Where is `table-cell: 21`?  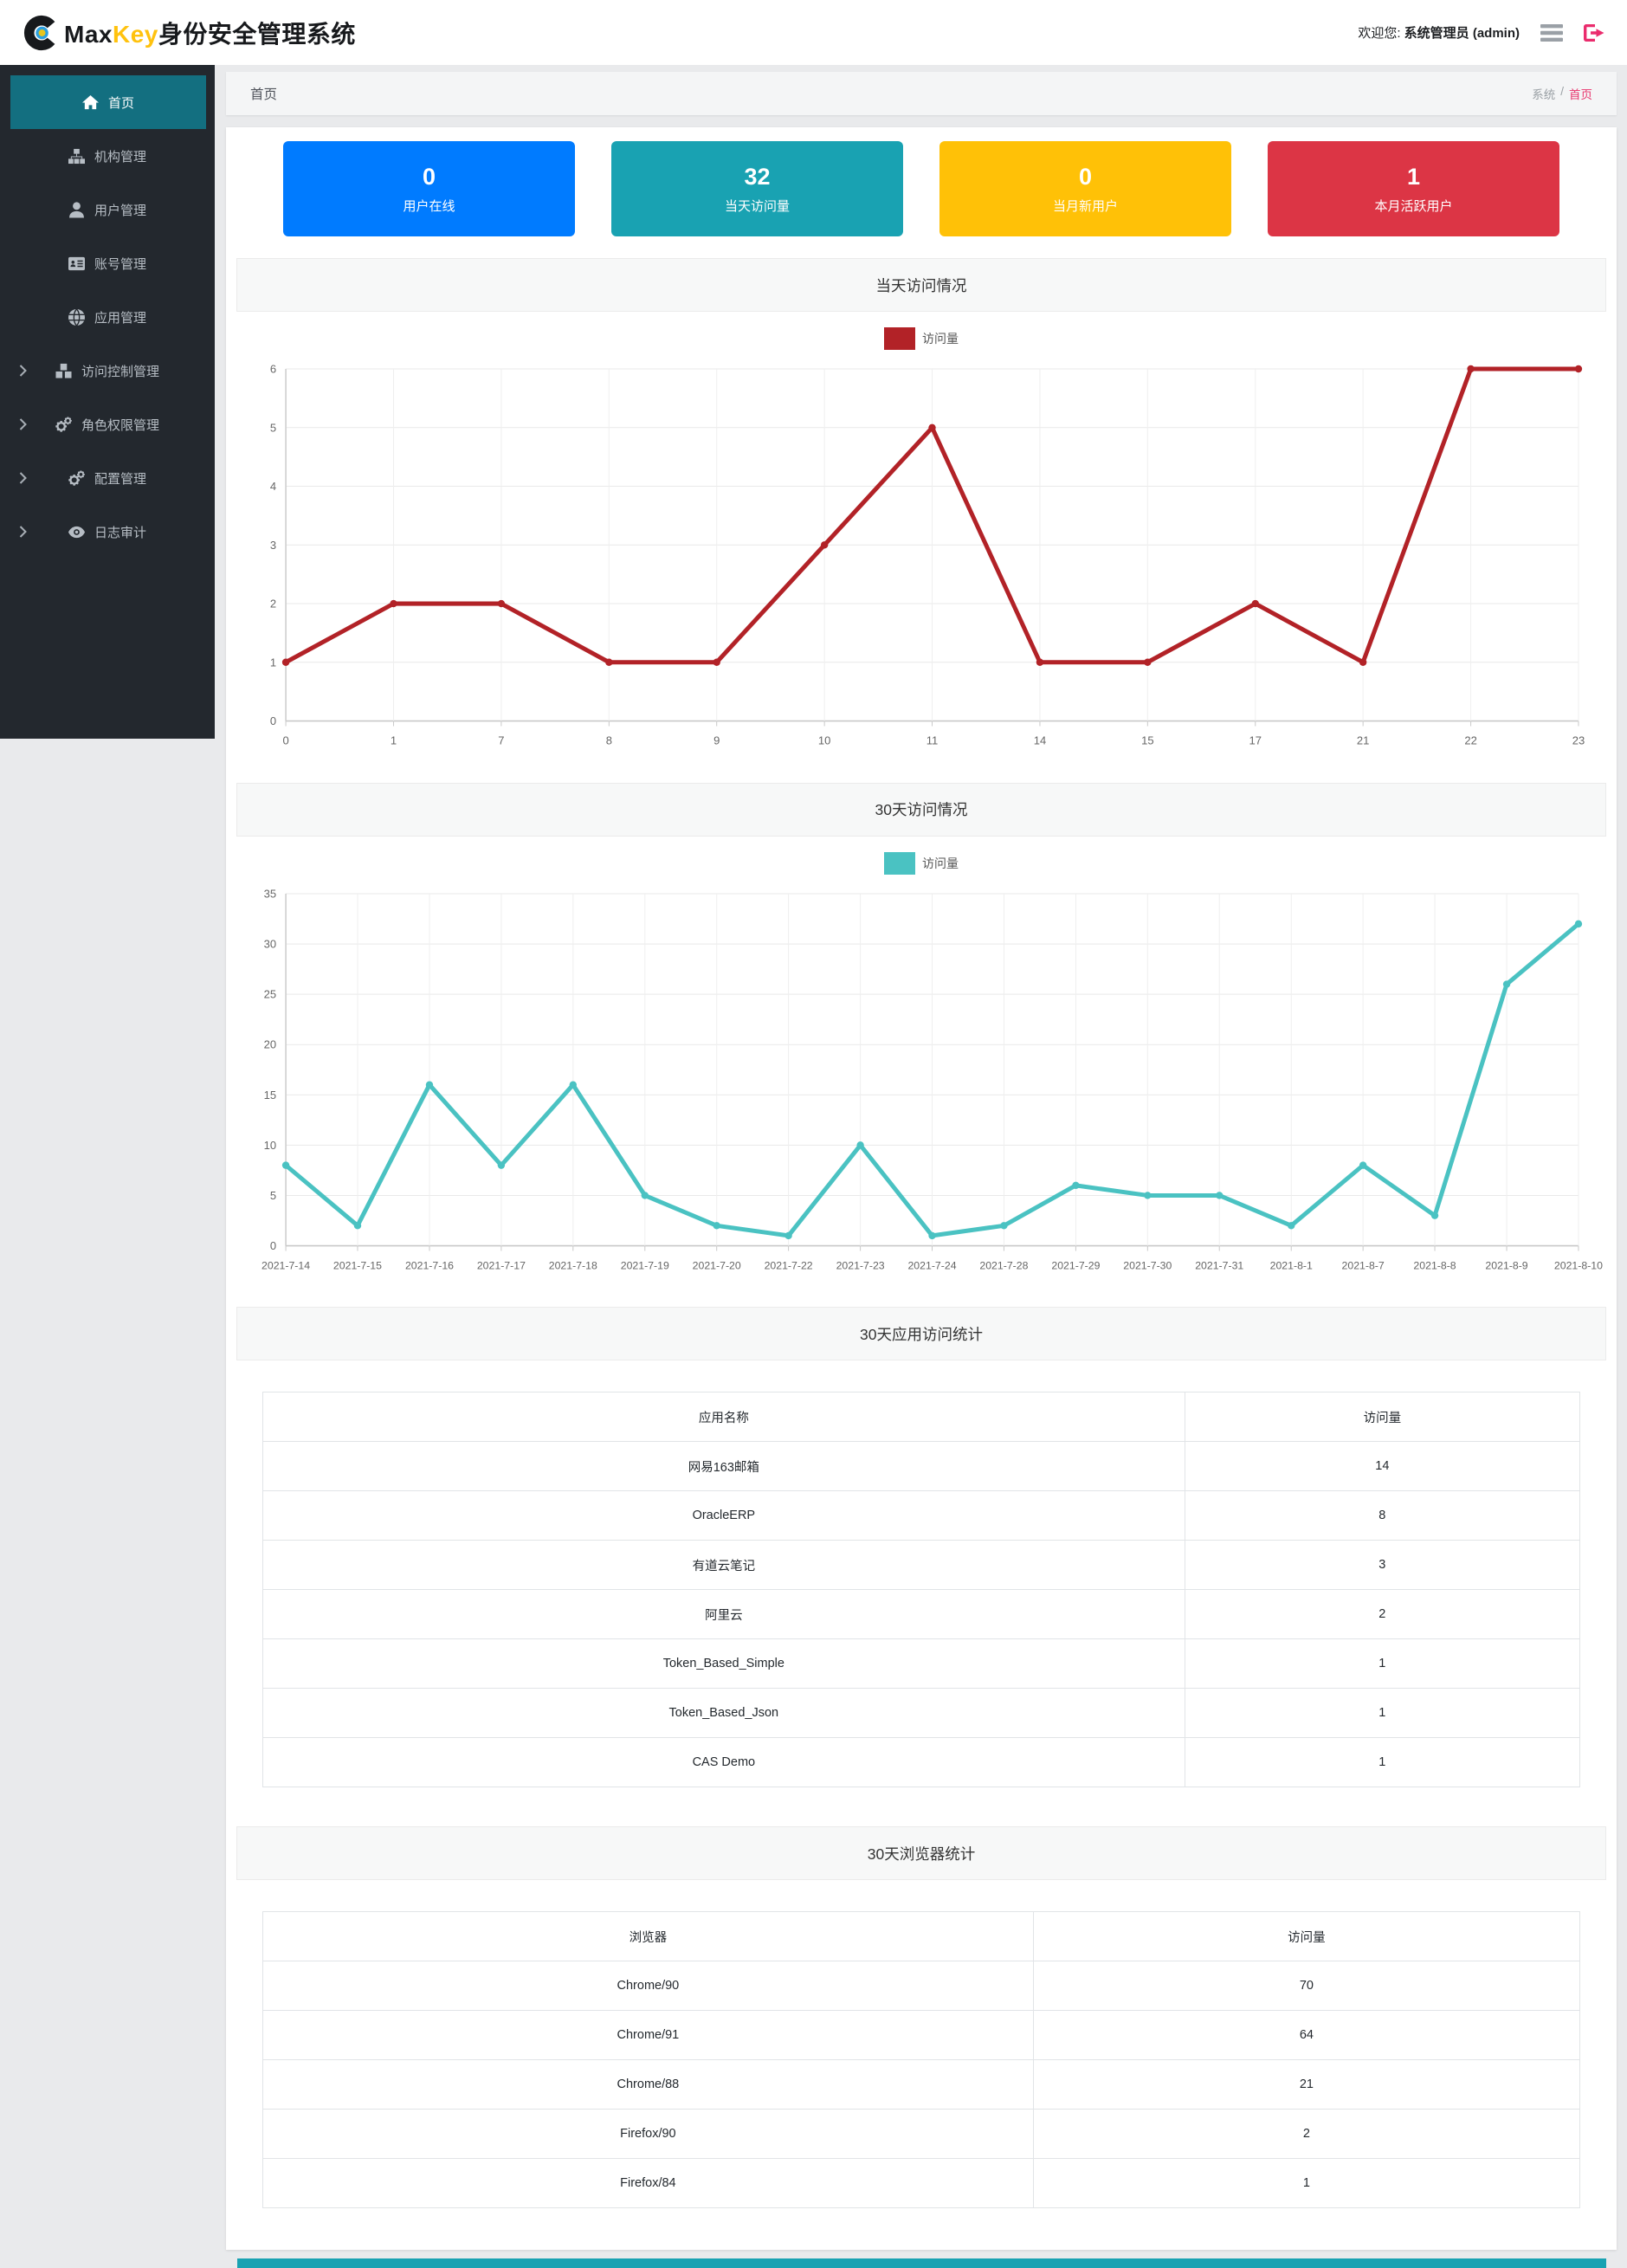 table-cell: 21 is located at coordinates (1306, 2084).